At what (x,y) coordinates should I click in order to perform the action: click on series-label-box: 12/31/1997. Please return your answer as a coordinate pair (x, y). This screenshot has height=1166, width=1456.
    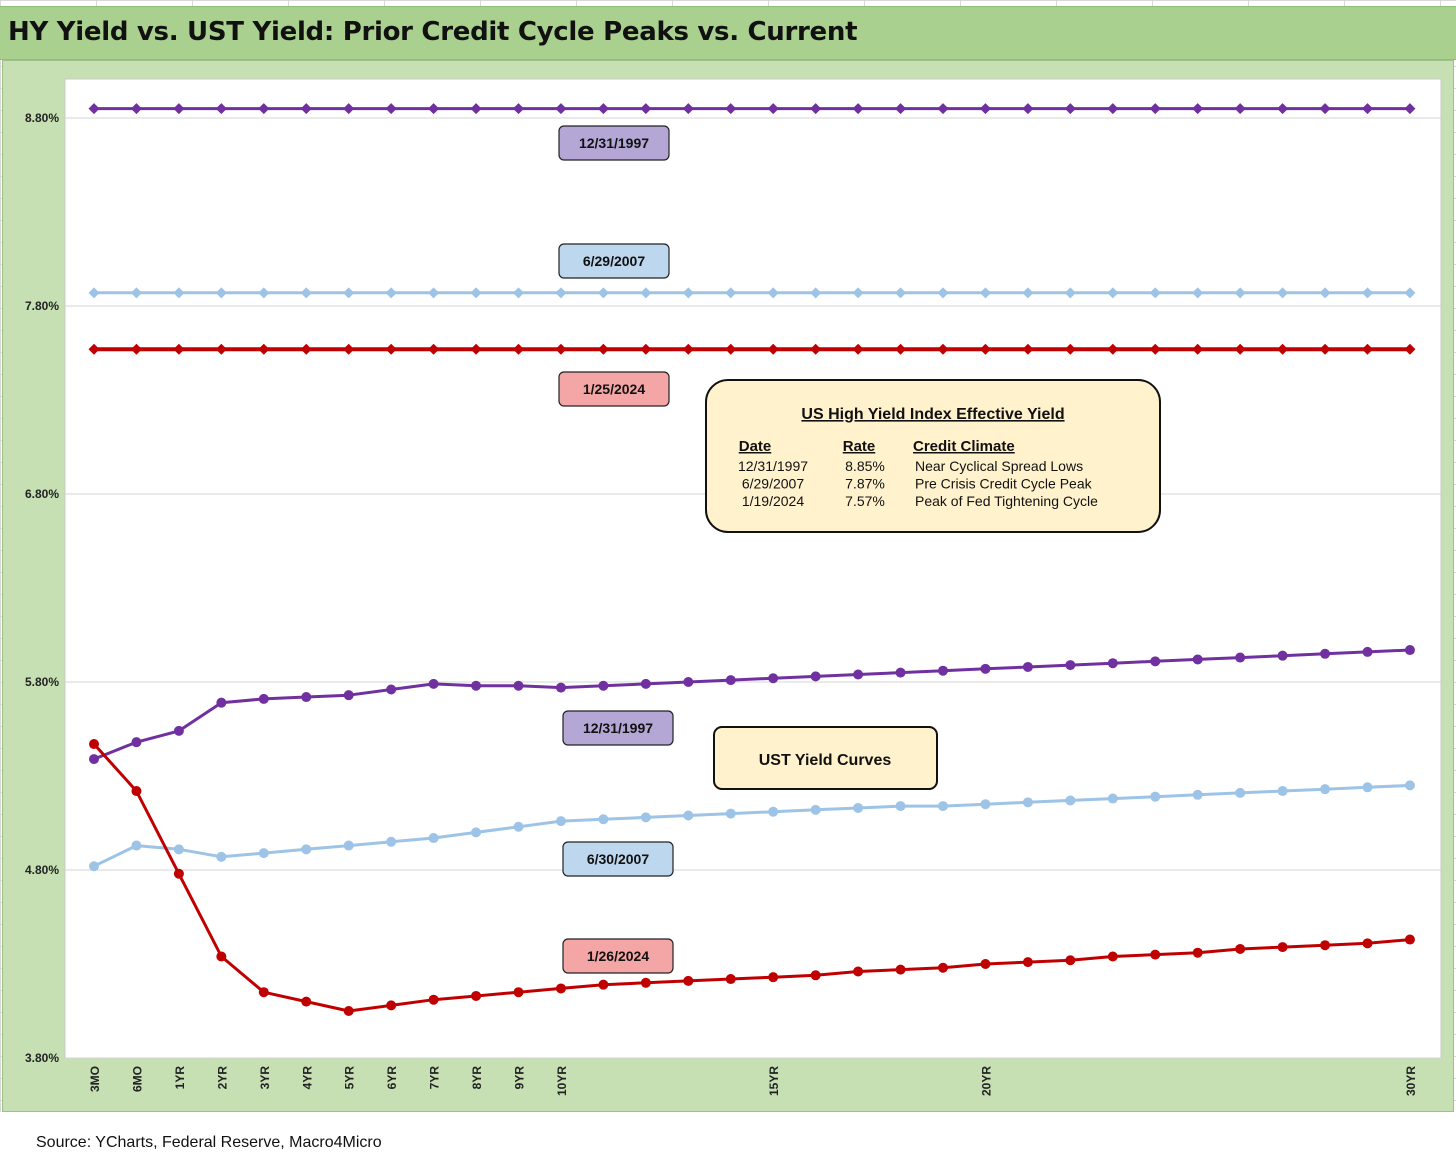
    Looking at the image, I should click on (614, 143).